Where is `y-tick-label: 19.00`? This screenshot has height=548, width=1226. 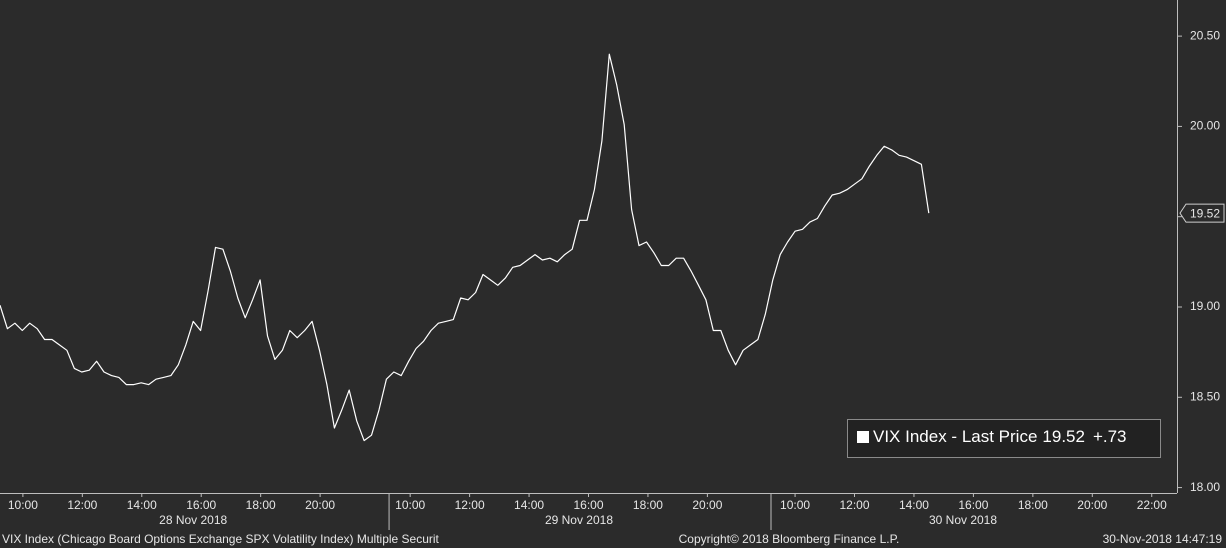
y-tick-label: 19.00 is located at coordinates (1205, 306).